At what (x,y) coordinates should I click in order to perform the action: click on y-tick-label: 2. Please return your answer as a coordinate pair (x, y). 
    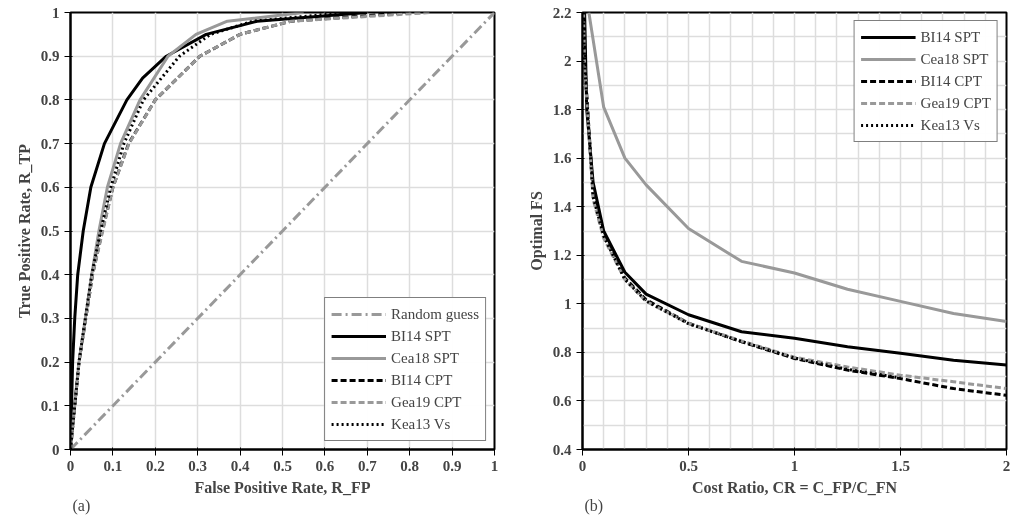
    Looking at the image, I should click on (568, 61).